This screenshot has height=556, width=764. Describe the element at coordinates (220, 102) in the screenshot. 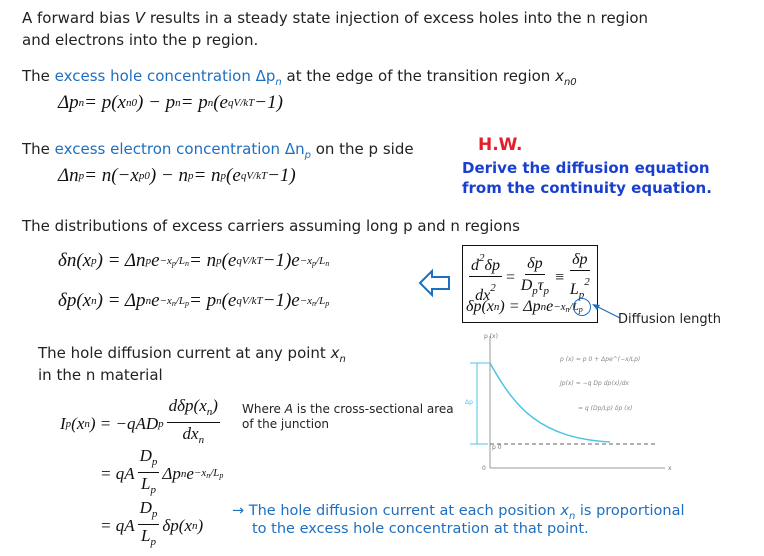

I see `eq-term: (e` at that location.